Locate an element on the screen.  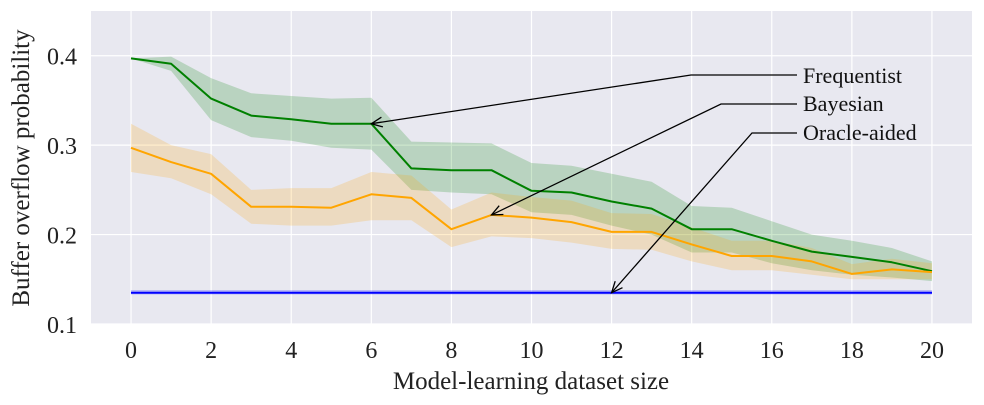
annotation-bayesian-label: Bayesian is located at coordinates (843, 103).